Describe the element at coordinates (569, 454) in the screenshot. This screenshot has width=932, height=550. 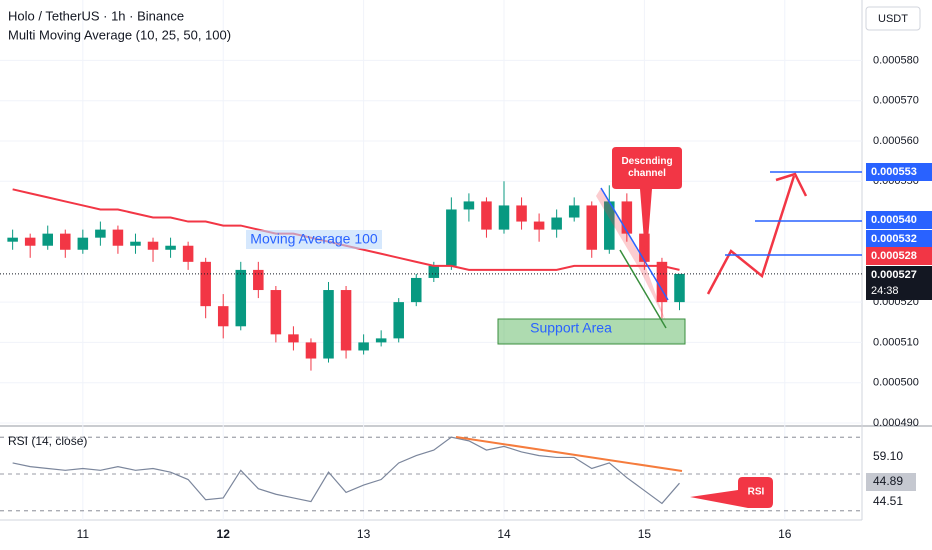
I see `rsi-trendline` at that location.